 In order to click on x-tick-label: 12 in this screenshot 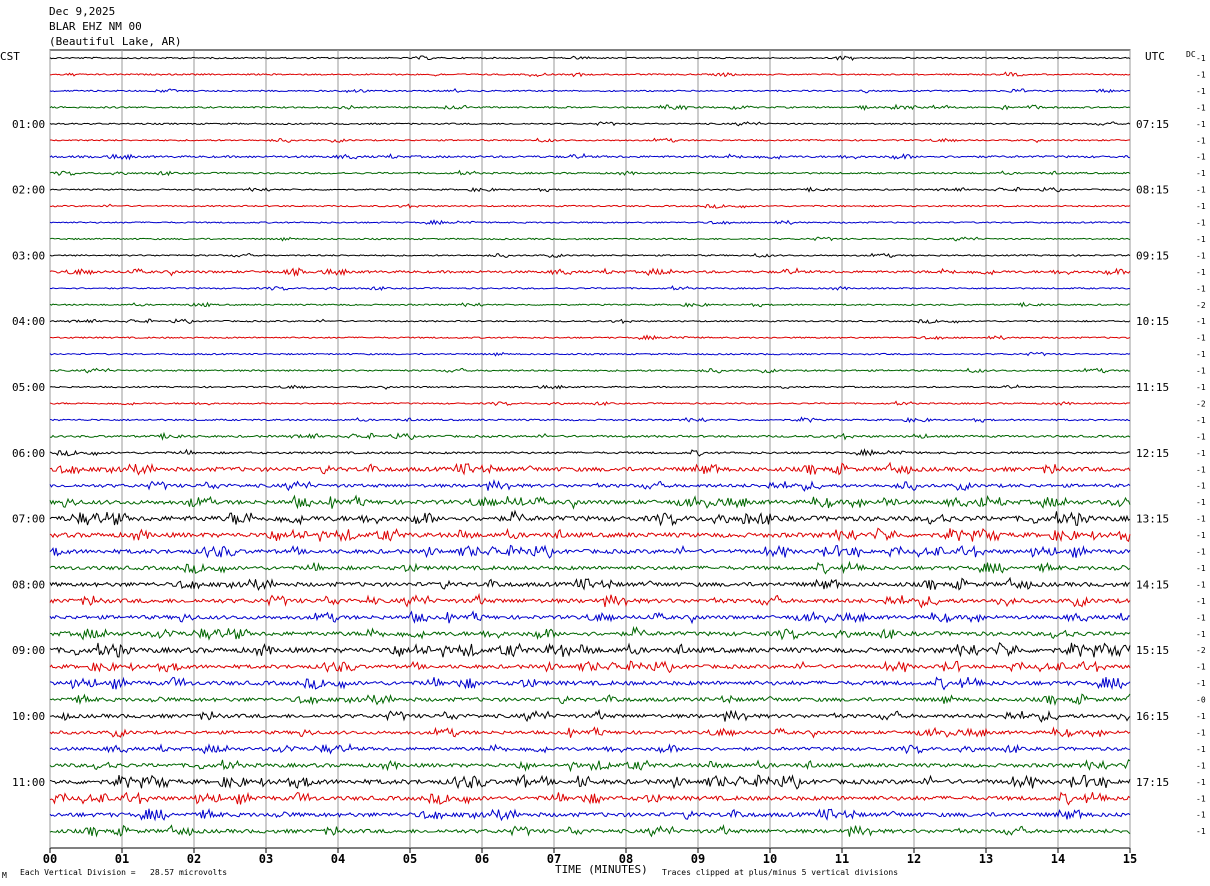, I will do `click(914, 859)`.